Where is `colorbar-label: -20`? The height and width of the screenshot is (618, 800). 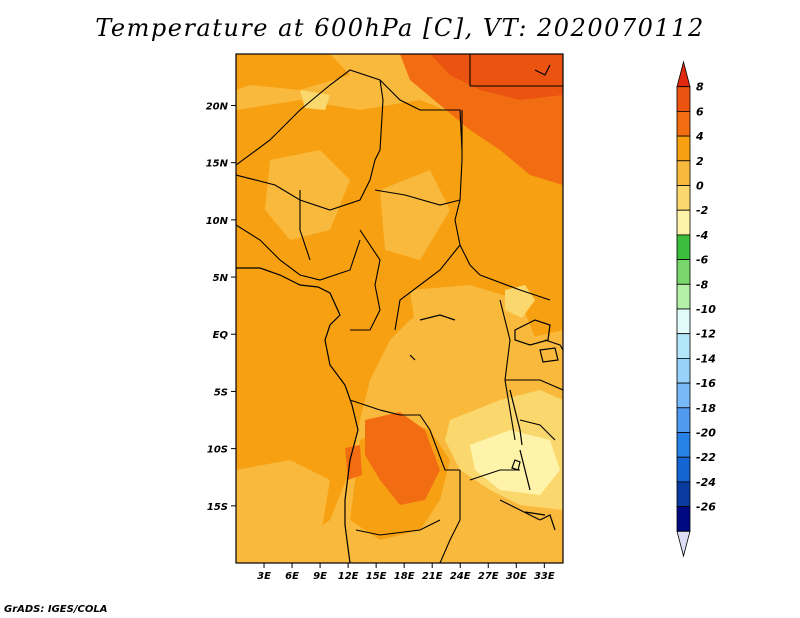 colorbar-label: -20 is located at coordinates (706, 433).